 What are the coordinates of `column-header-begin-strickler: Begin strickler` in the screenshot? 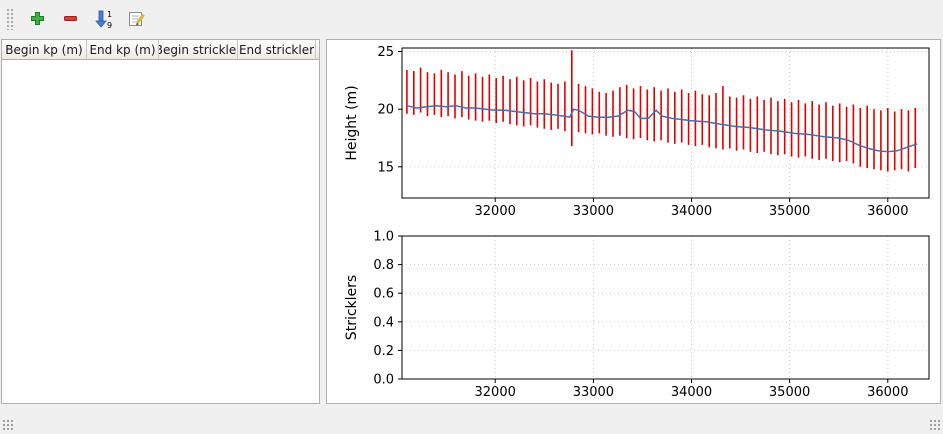 It's located at (198, 50).